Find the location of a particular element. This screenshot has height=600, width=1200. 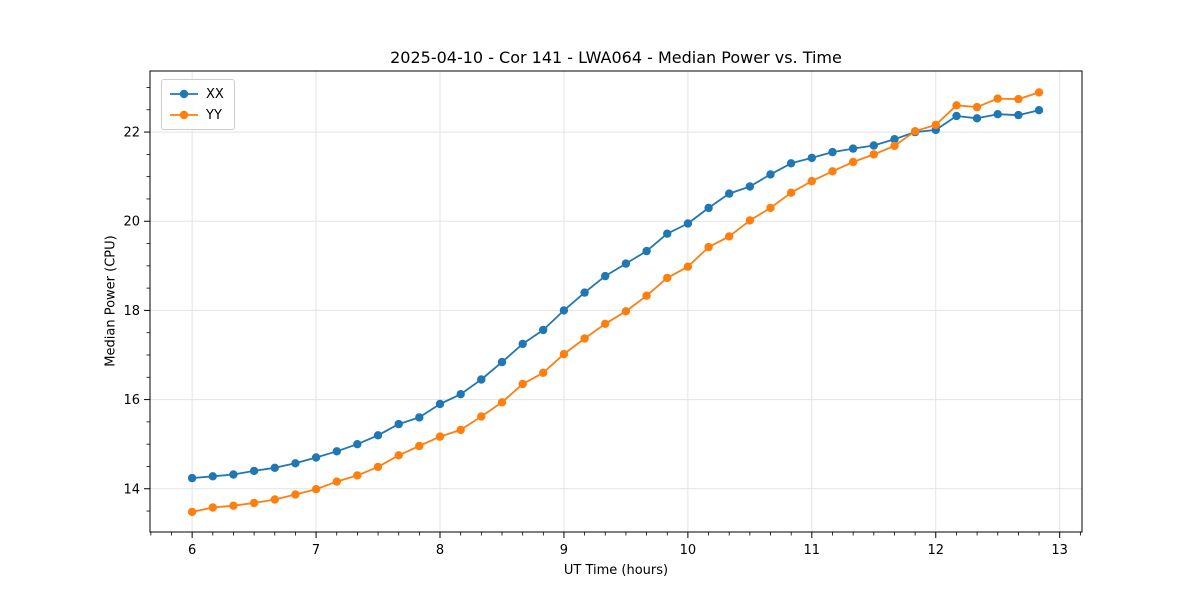

y-tick-label: 14 is located at coordinates (131, 489).